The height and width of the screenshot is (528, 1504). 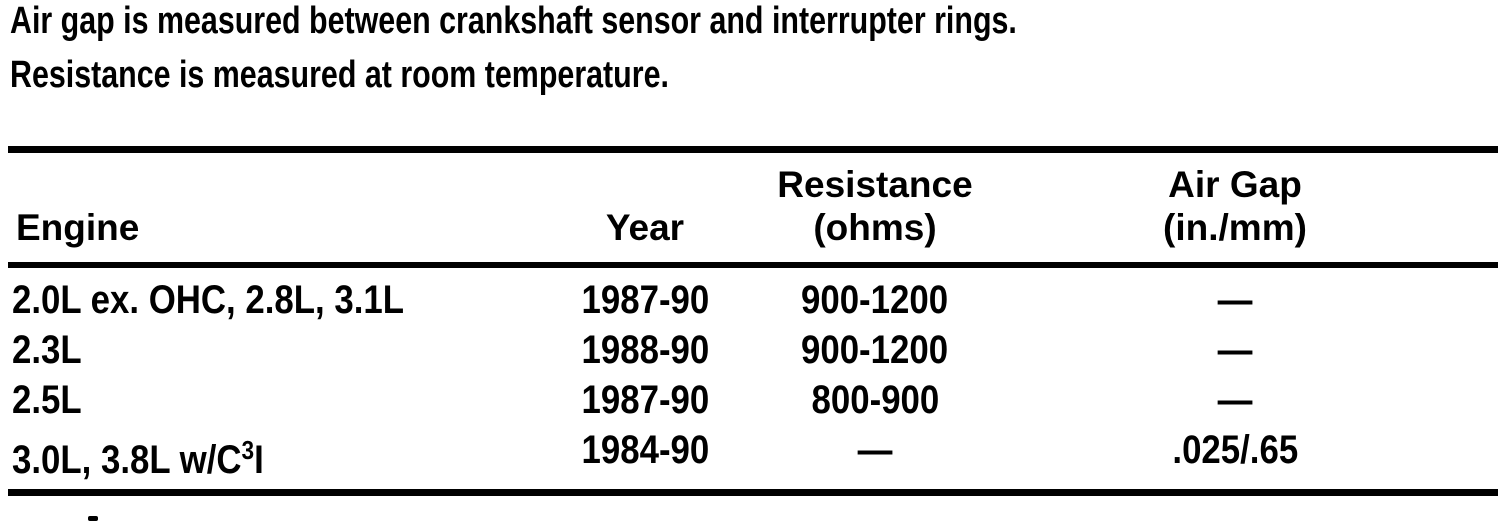 I want to click on engine-value-tail: I, so click(x=259, y=460).